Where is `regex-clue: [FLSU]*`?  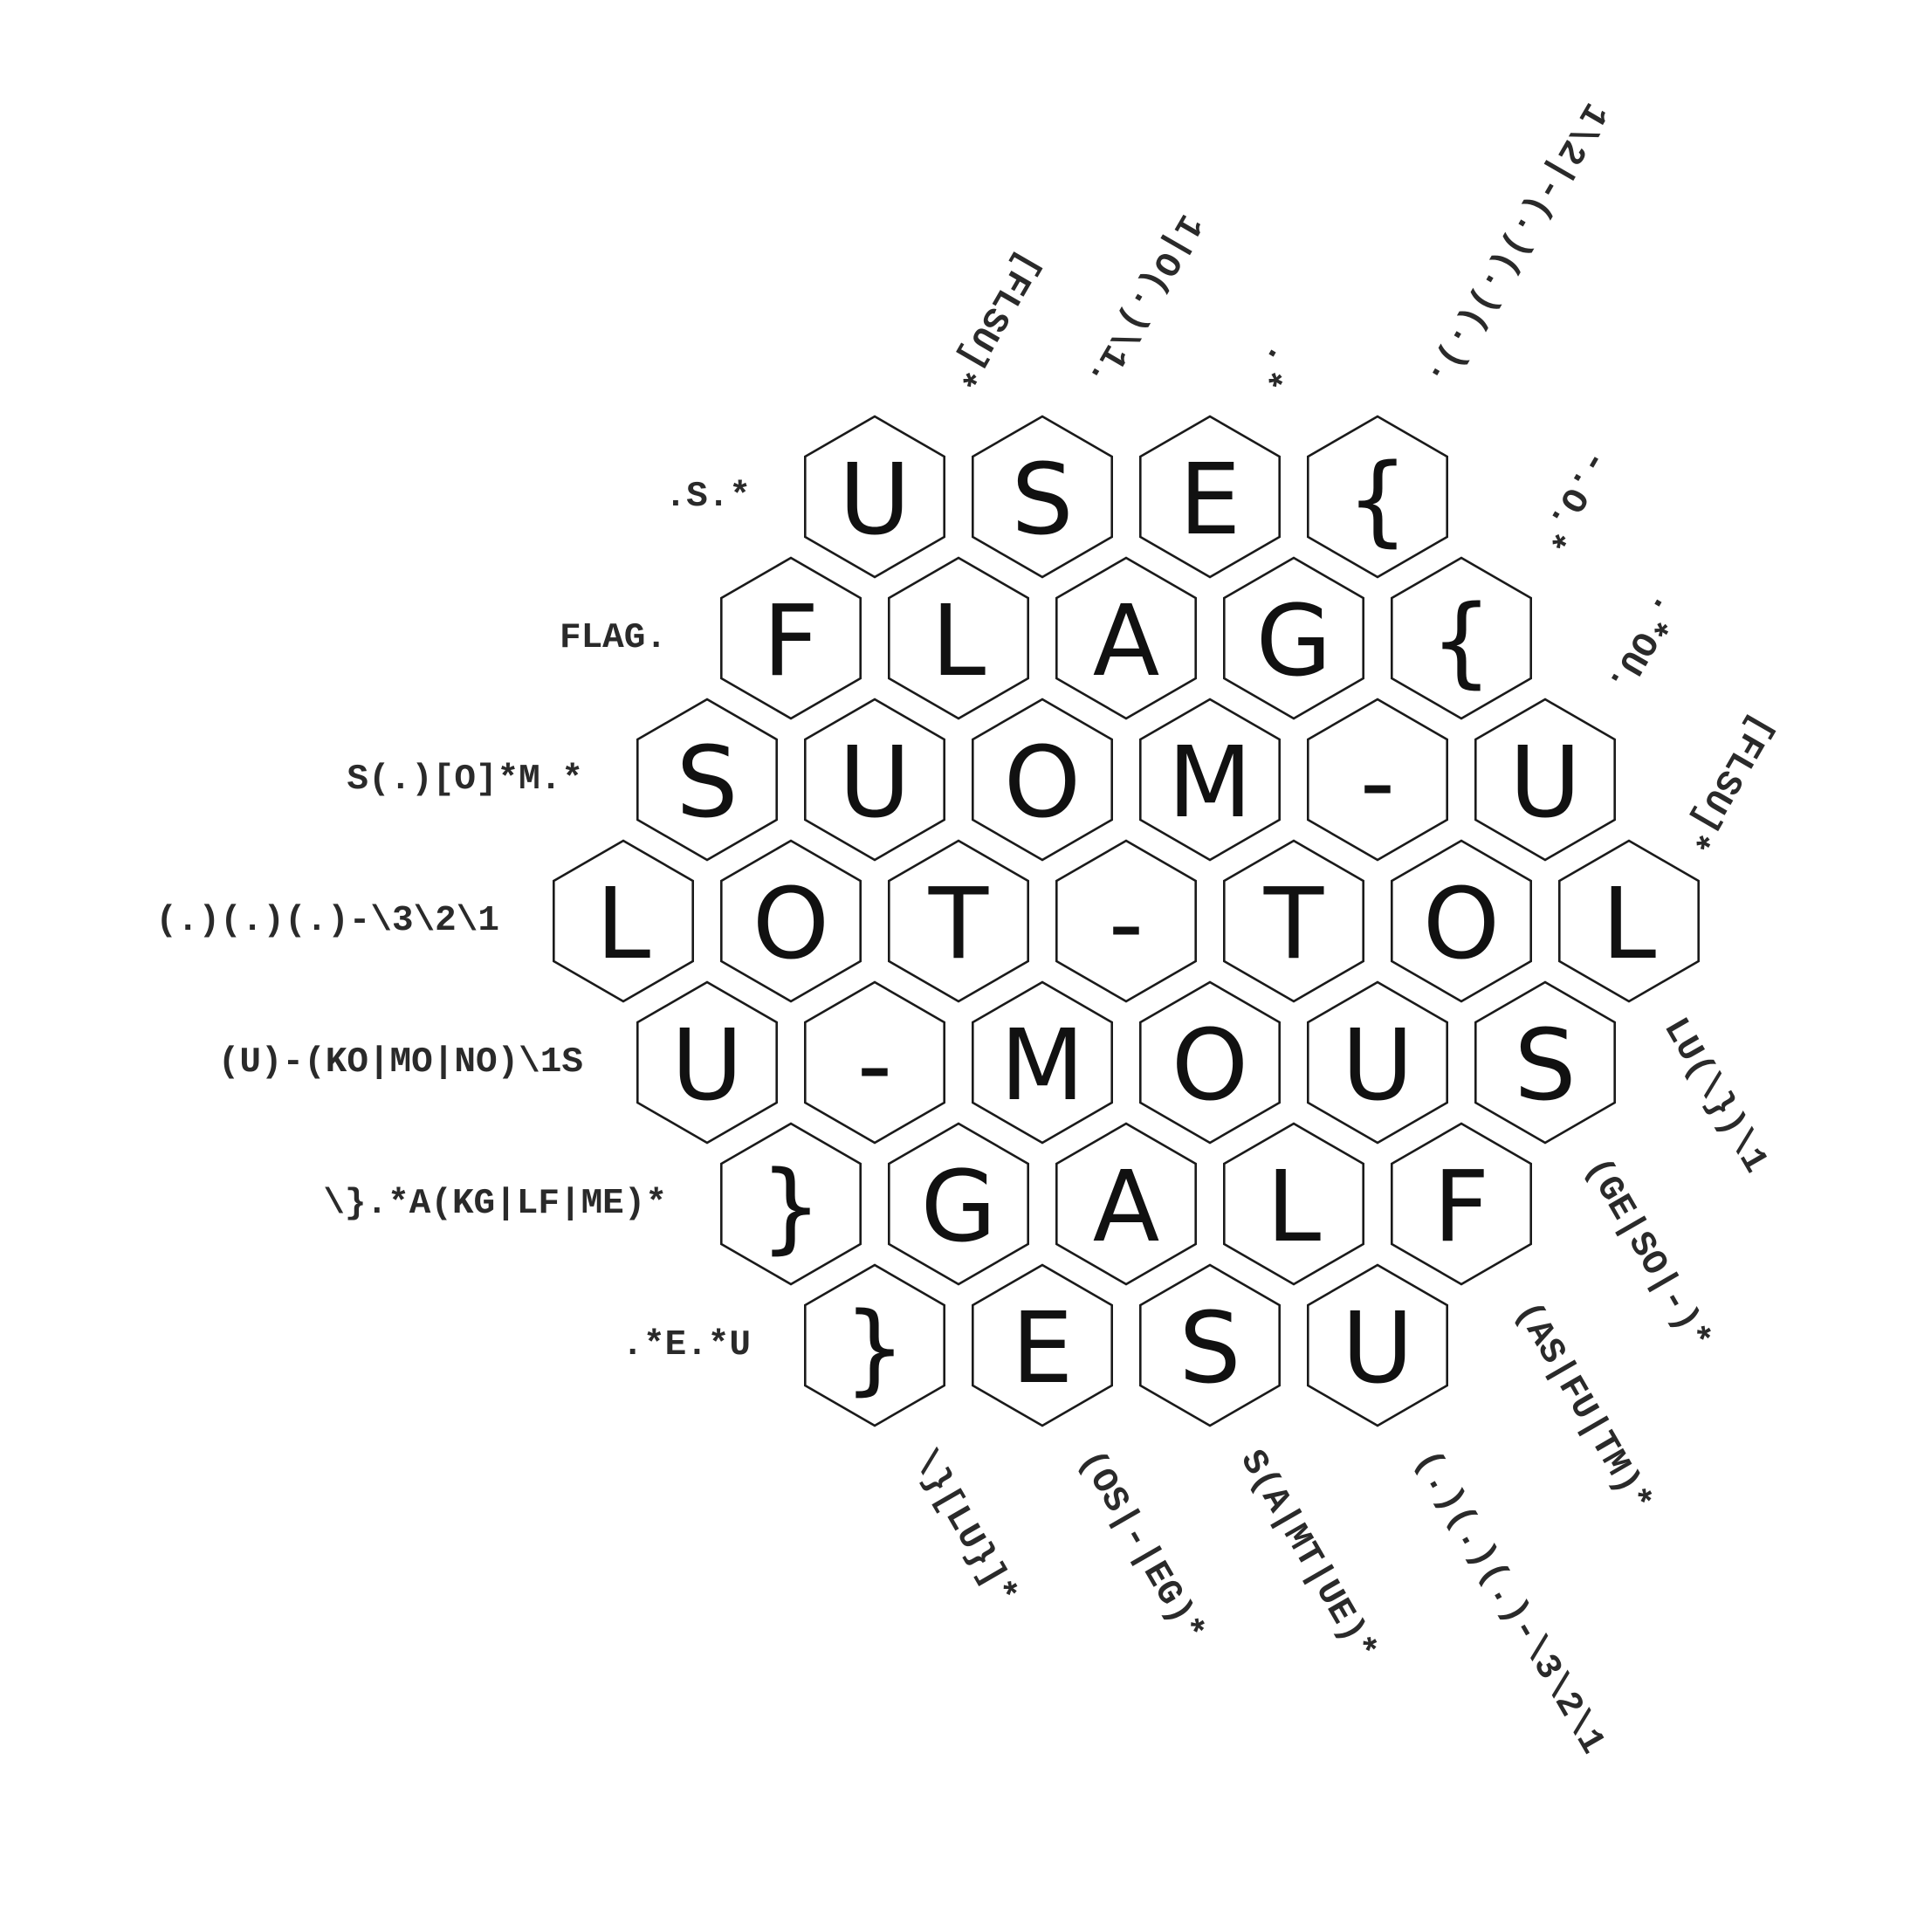
regex-clue: [FLSU]* is located at coordinates (993, 319).